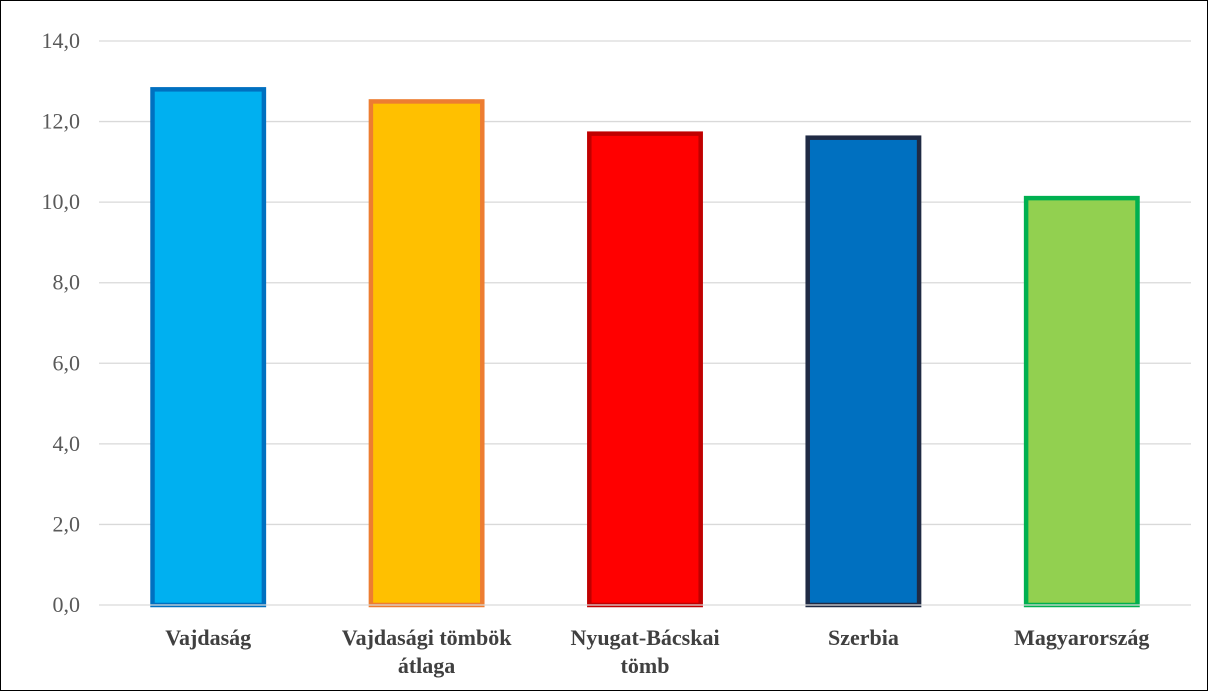  Describe the element at coordinates (426, 665) in the screenshot. I see `x-category-label: átlaga` at that location.